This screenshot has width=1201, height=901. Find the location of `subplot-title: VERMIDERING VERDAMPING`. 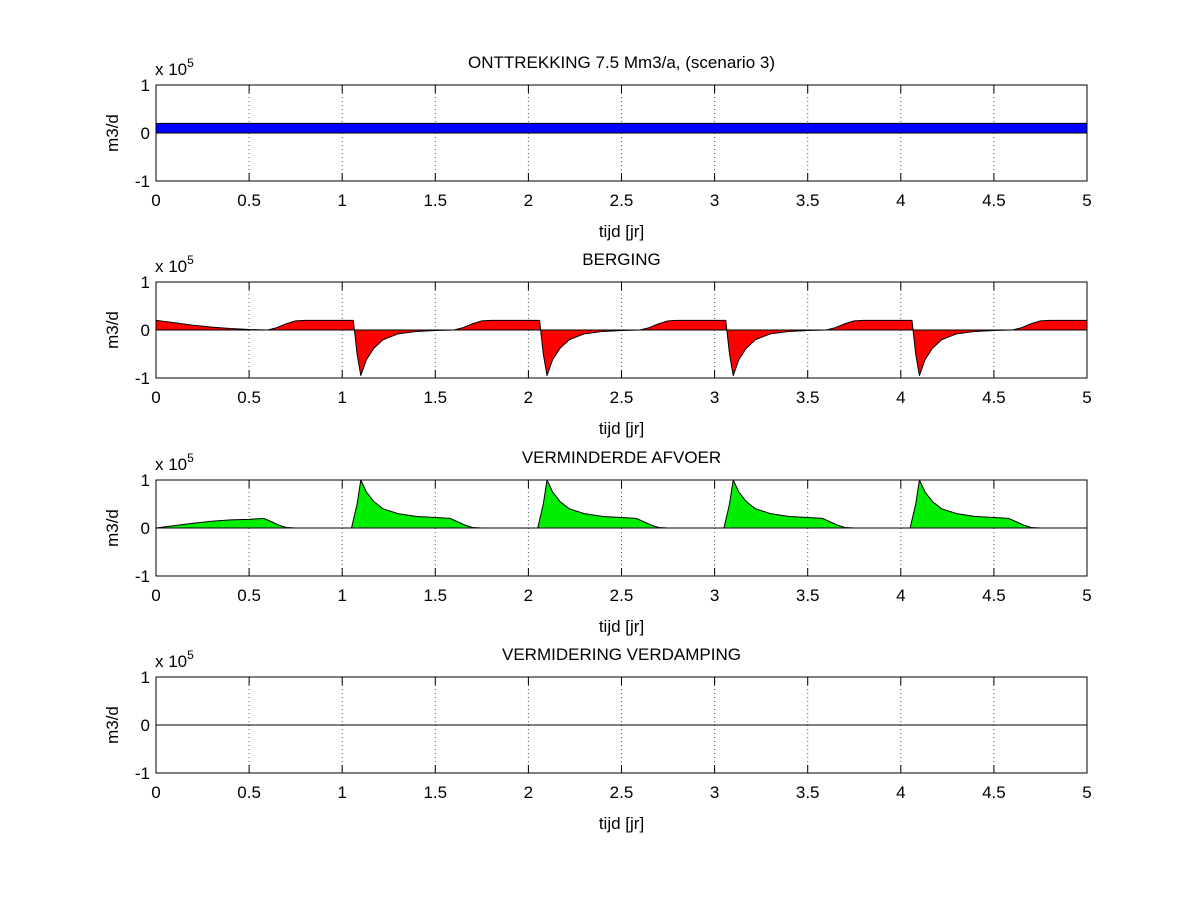

subplot-title: VERMIDERING VERDAMPING is located at coordinates (621, 654).